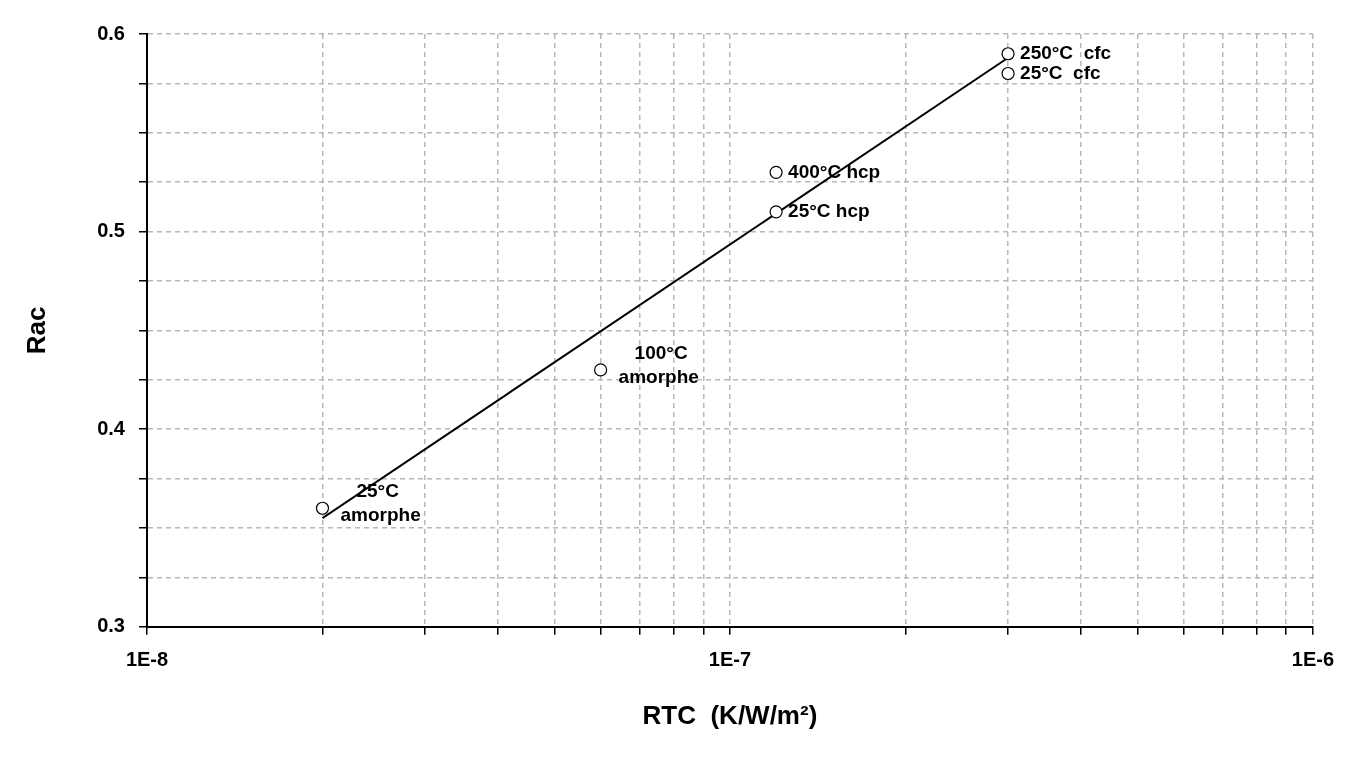  Describe the element at coordinates (147, 659) in the screenshot. I see `x-tick-label: 1E-8` at that location.